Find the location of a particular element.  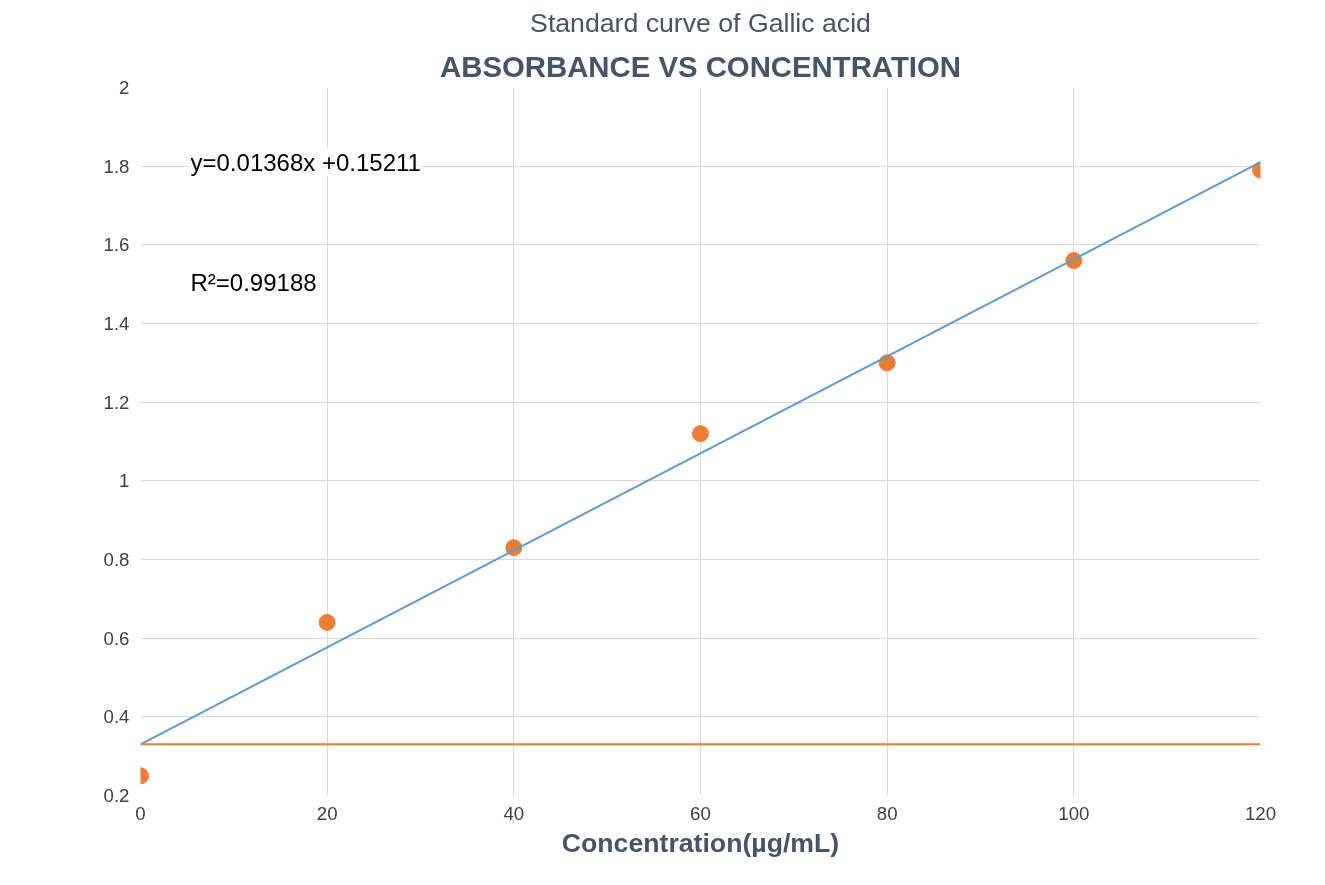

x-tick-label: 20 is located at coordinates (327, 813).